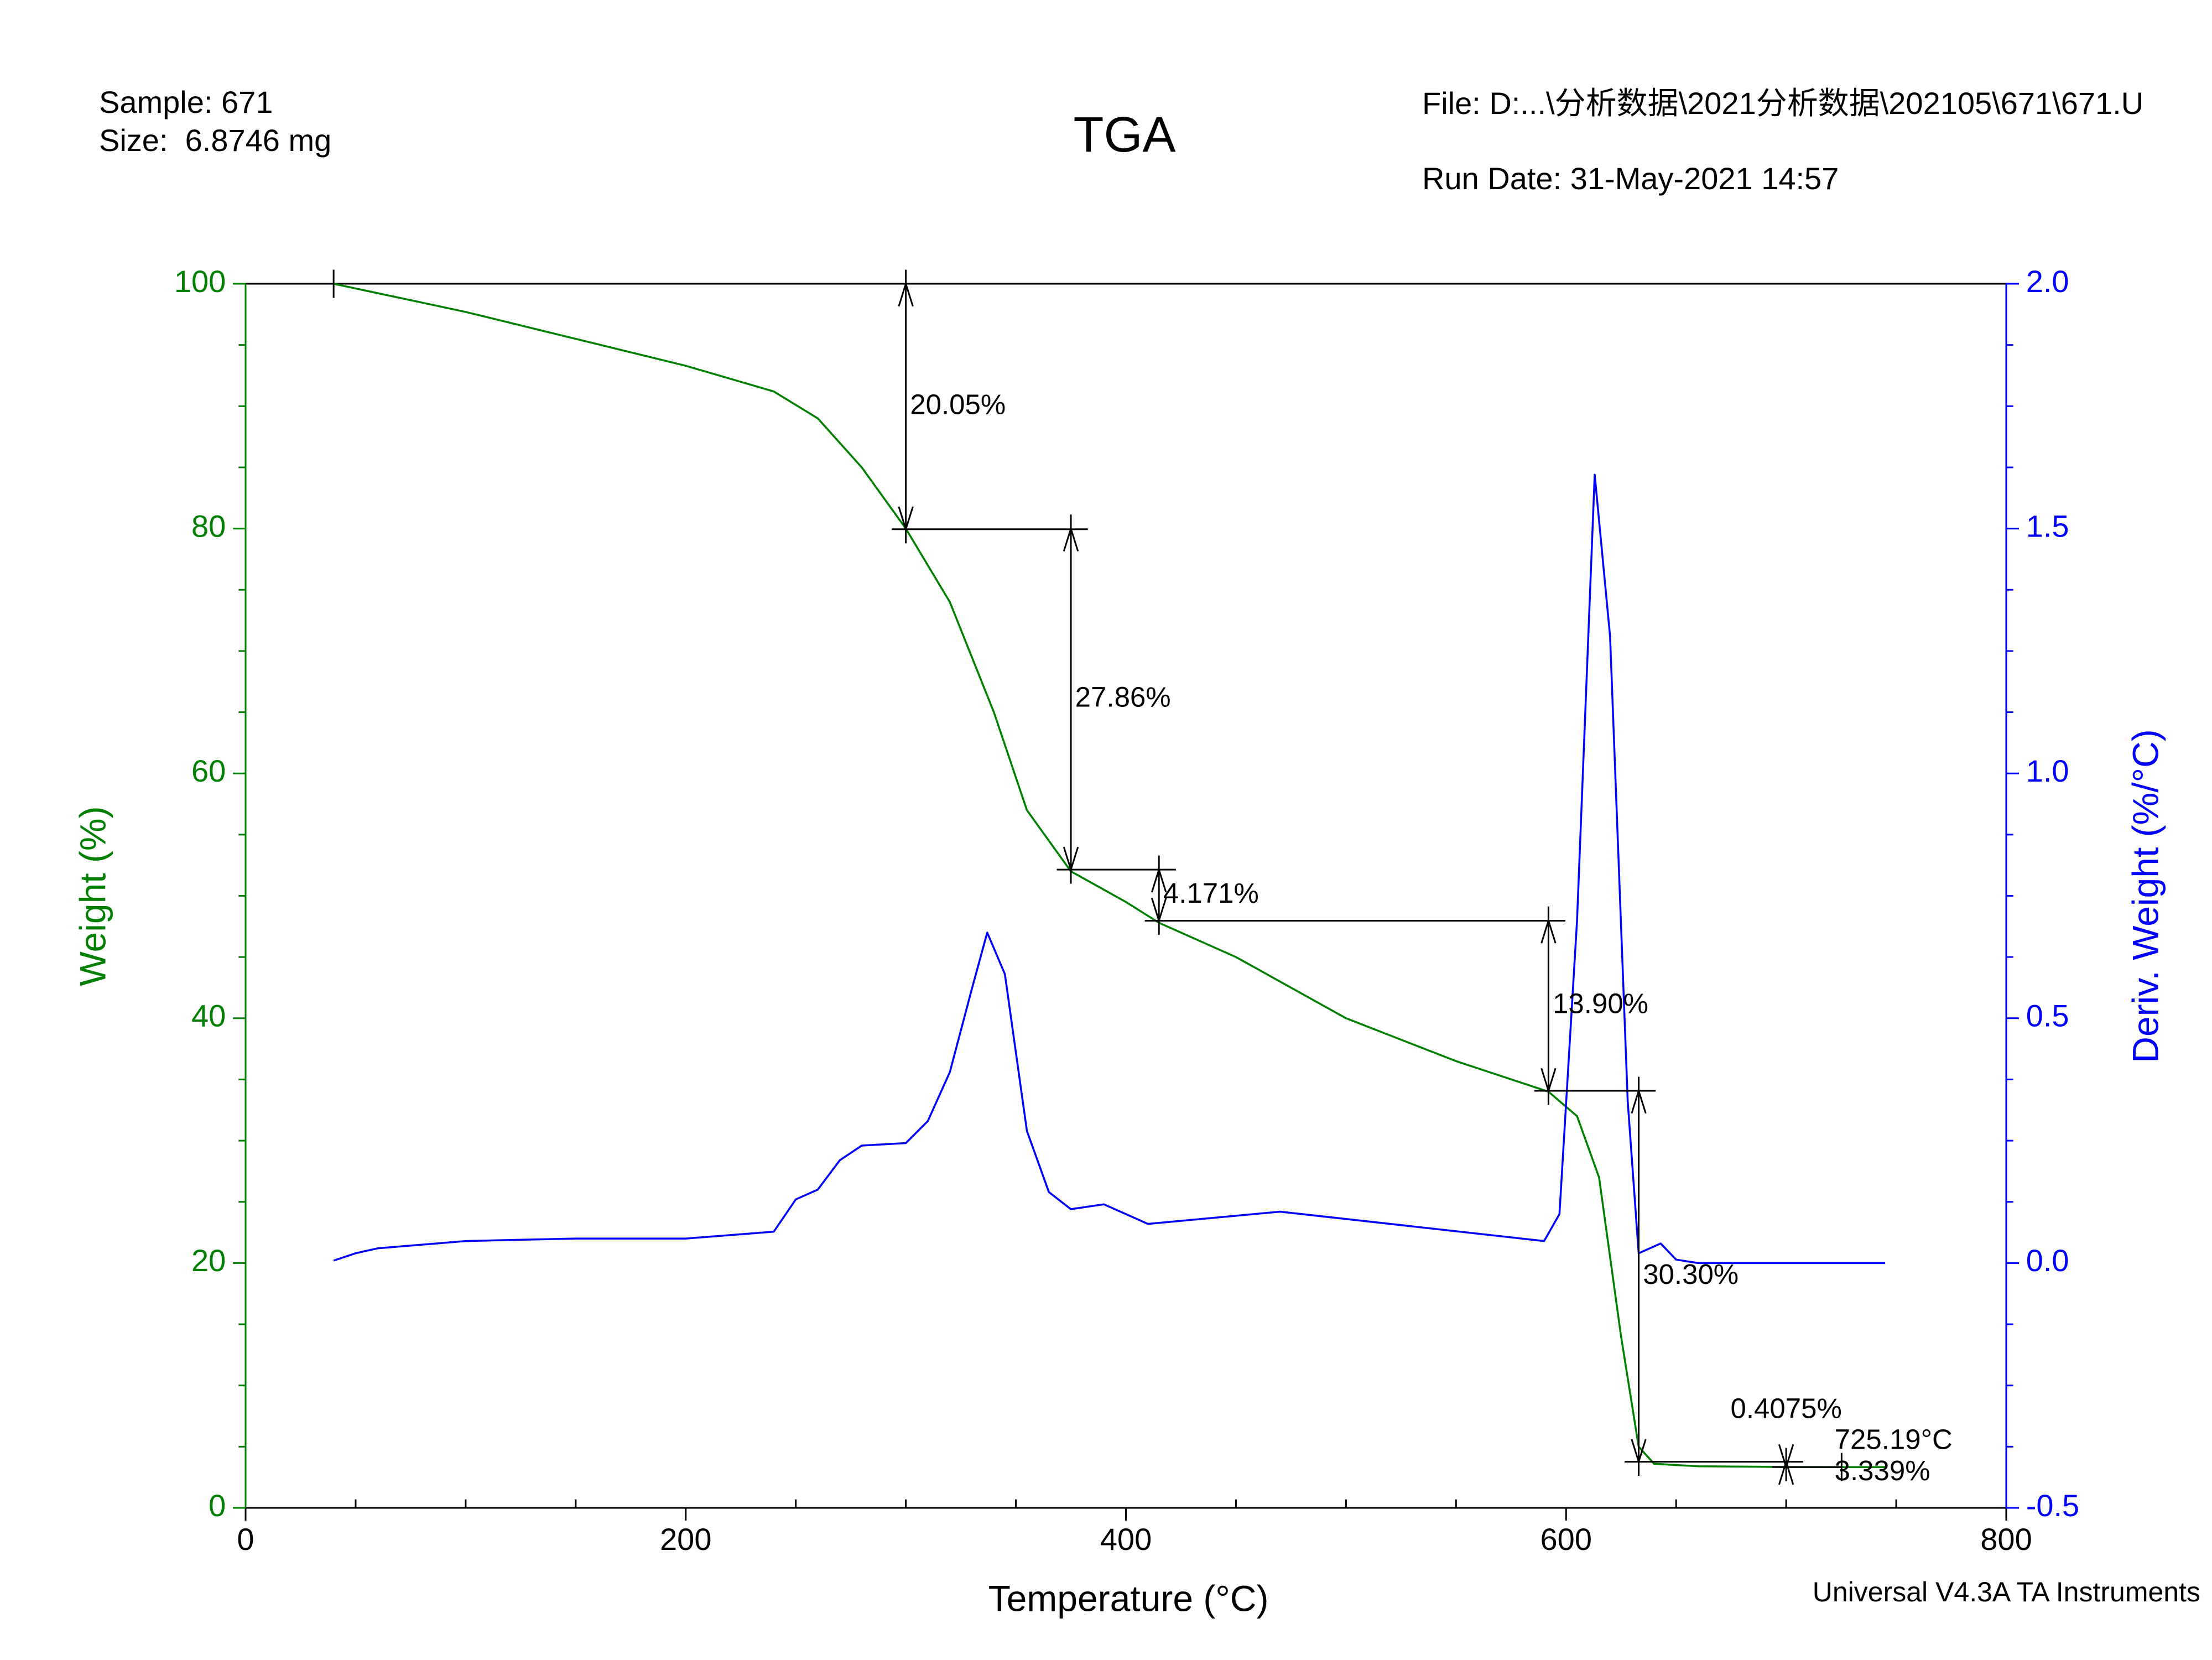 The width and height of the screenshot is (2212, 1660). Describe the element at coordinates (245, 1539) in the screenshot. I see `x-tick-label: 0` at that location.